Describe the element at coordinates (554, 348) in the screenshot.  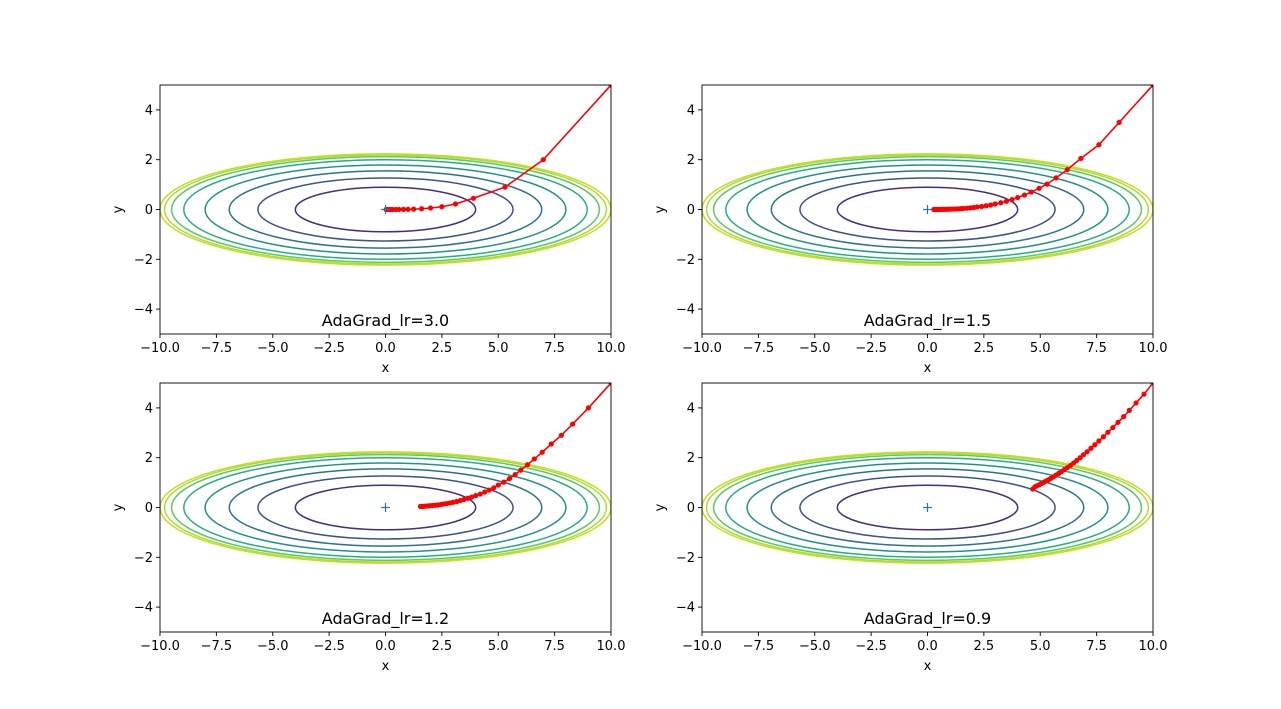
I see `x-tick-label: 7.5` at that location.